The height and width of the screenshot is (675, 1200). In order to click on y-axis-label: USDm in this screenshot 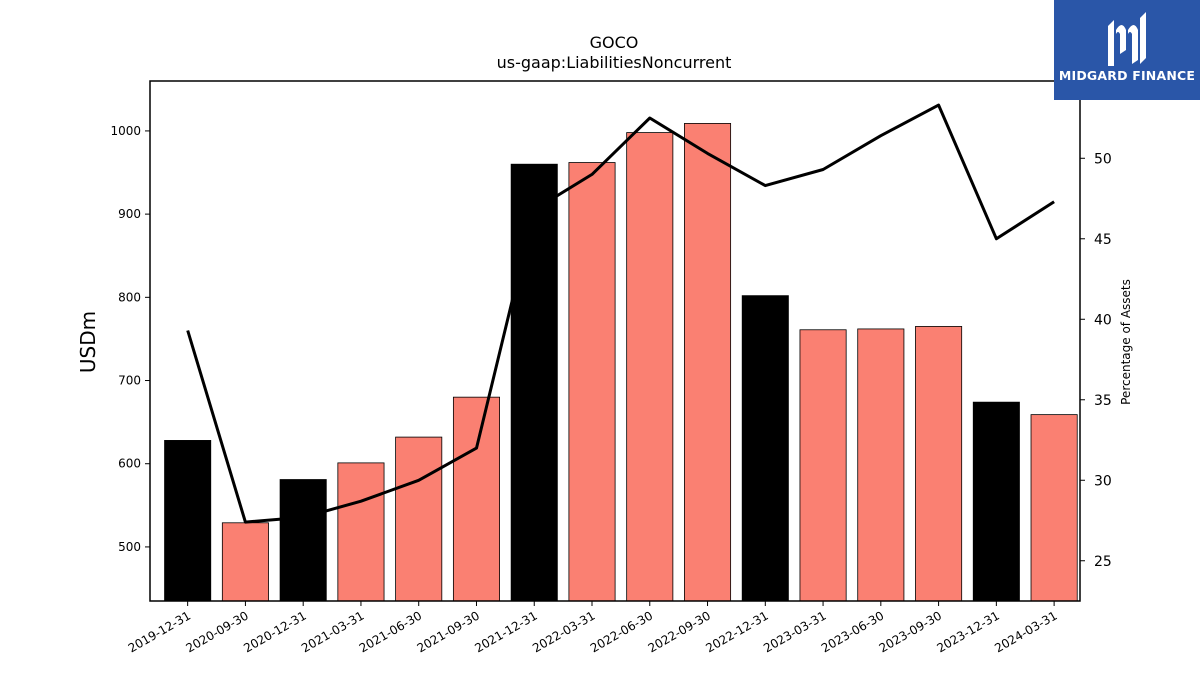, I will do `click(88, 342)`.